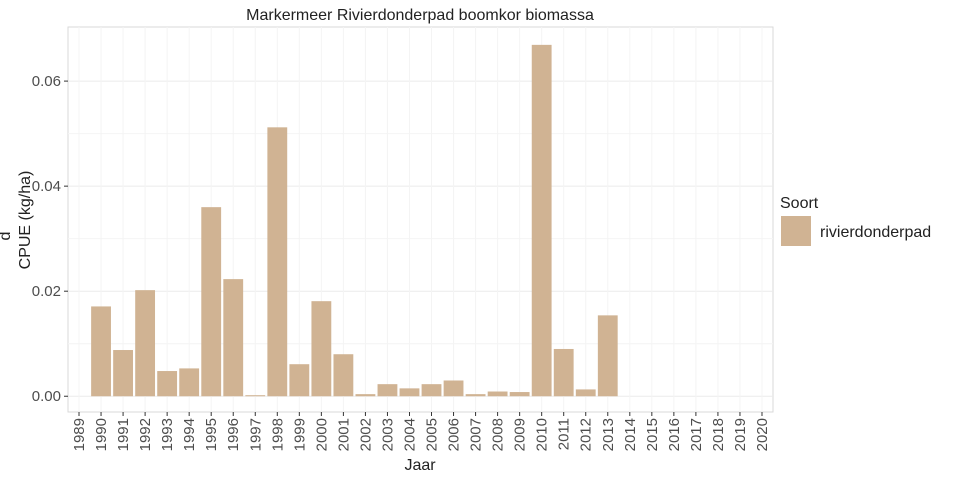 Image resolution: width=968 pixels, height=477 pixels. What do you see at coordinates (321, 434) in the screenshot?
I see `x-tick-label: 2000` at bounding box center [321, 434].